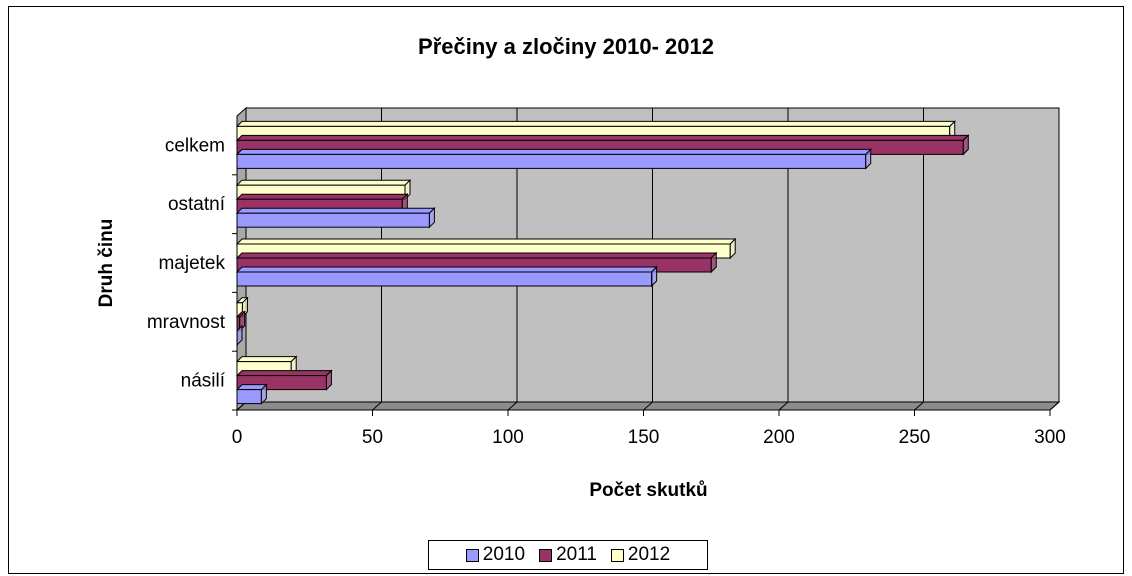  What do you see at coordinates (203, 381) in the screenshot?
I see `y-tick-label: násilí` at bounding box center [203, 381].